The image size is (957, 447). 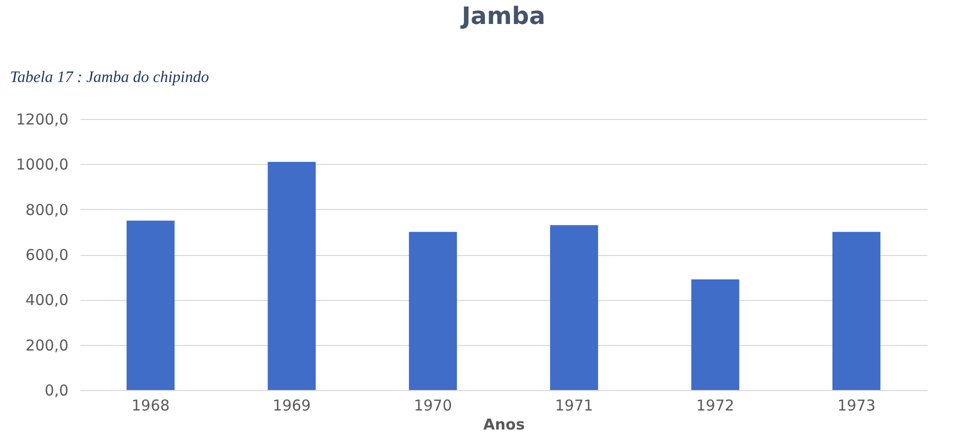 What do you see at coordinates (715, 405) in the screenshot?
I see `x-tick-label: 1972` at bounding box center [715, 405].